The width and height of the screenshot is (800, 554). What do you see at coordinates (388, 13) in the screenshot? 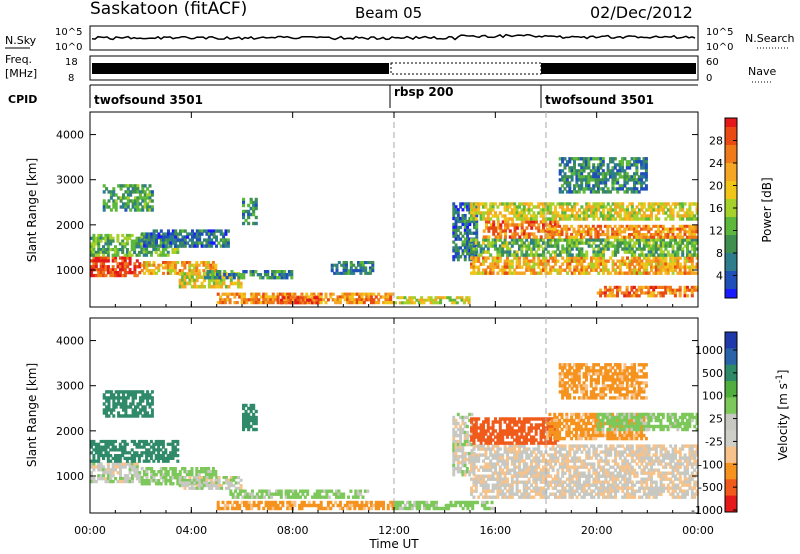
I see `beam-label: Beam 05` at bounding box center [388, 13].